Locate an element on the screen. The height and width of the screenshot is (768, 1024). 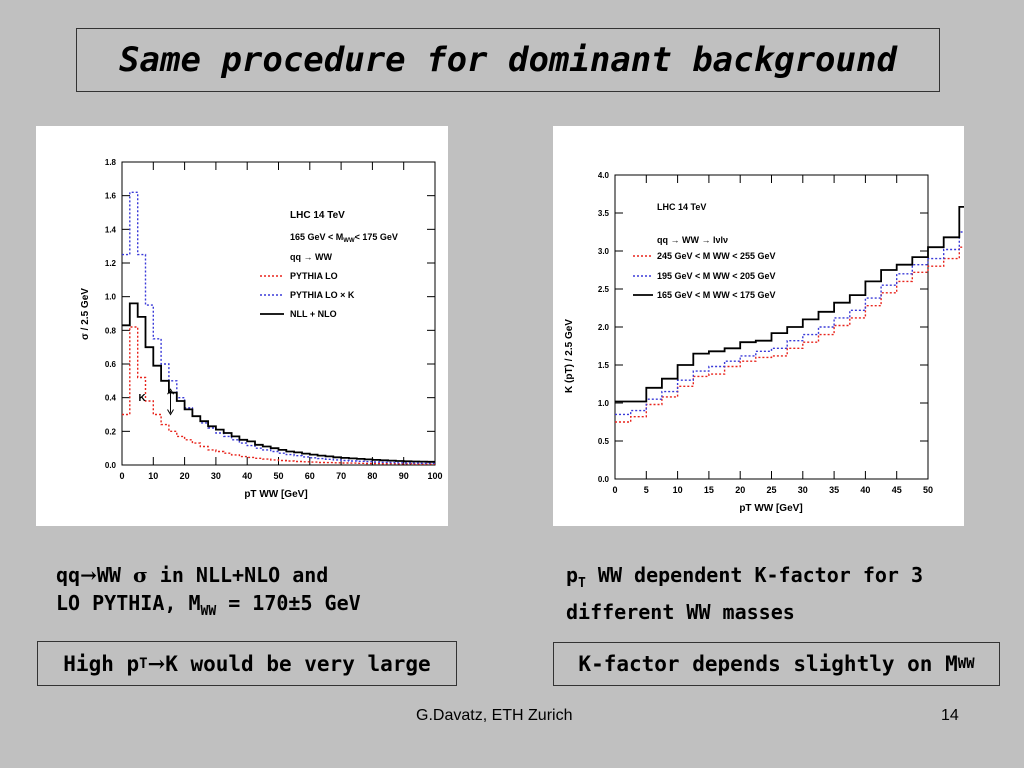
y-tick-label: 1.5 is located at coordinates (604, 365).